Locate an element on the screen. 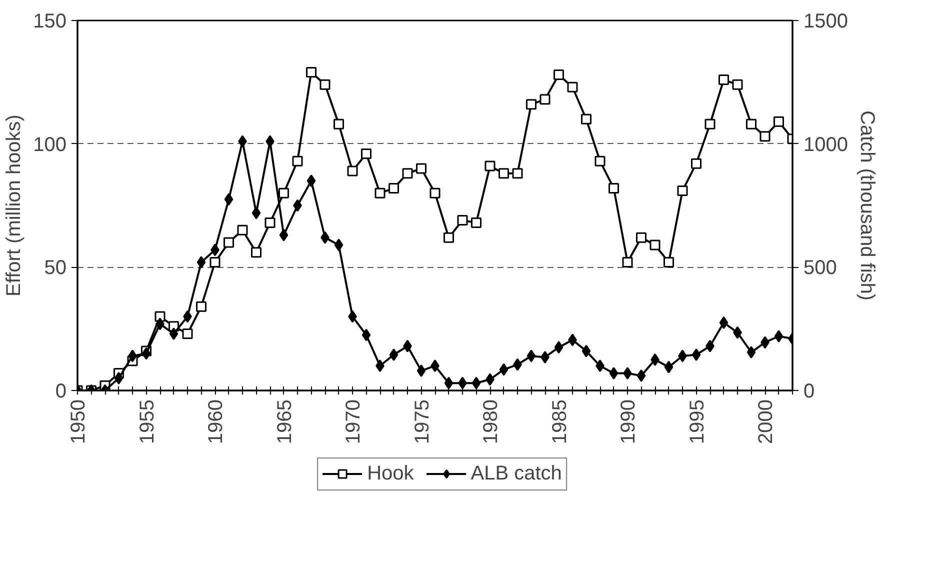 The height and width of the screenshot is (564, 943). y2-axis-title: Catch (thousand fish) is located at coordinates (867, 205).